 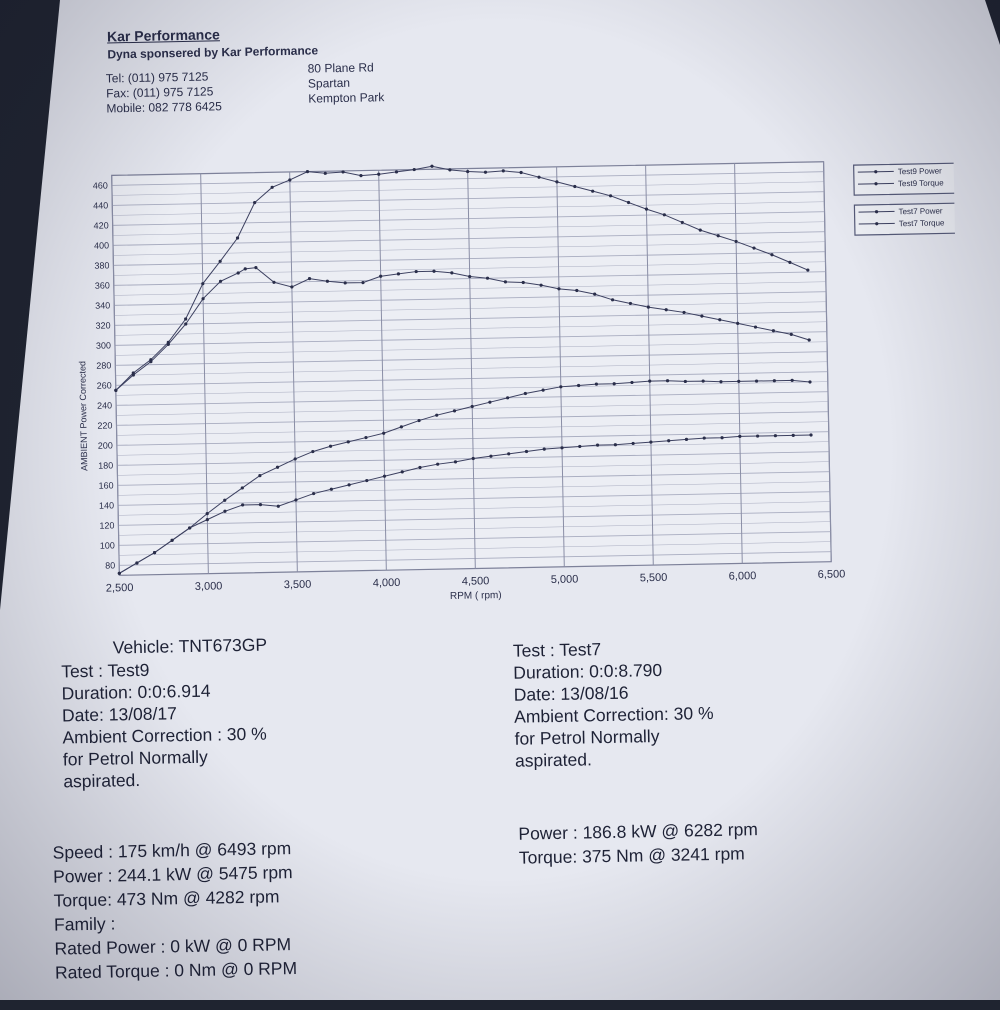 What do you see at coordinates (209, 586) in the screenshot?
I see `x-tick-label: 3,000` at bounding box center [209, 586].